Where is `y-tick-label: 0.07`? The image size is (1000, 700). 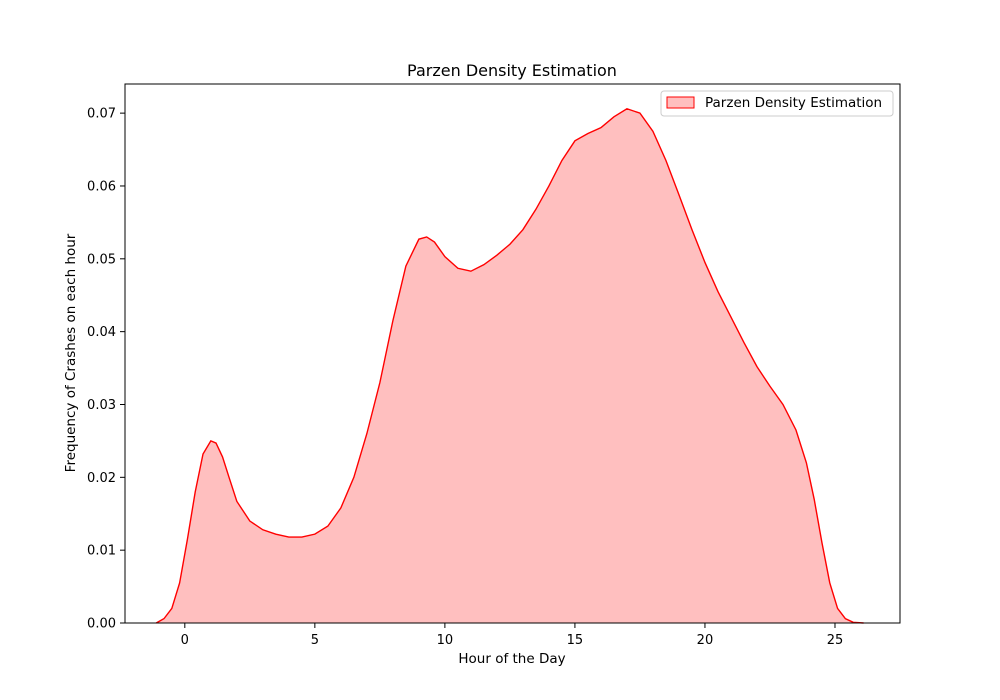 y-tick-label: 0.07 is located at coordinates (101, 114).